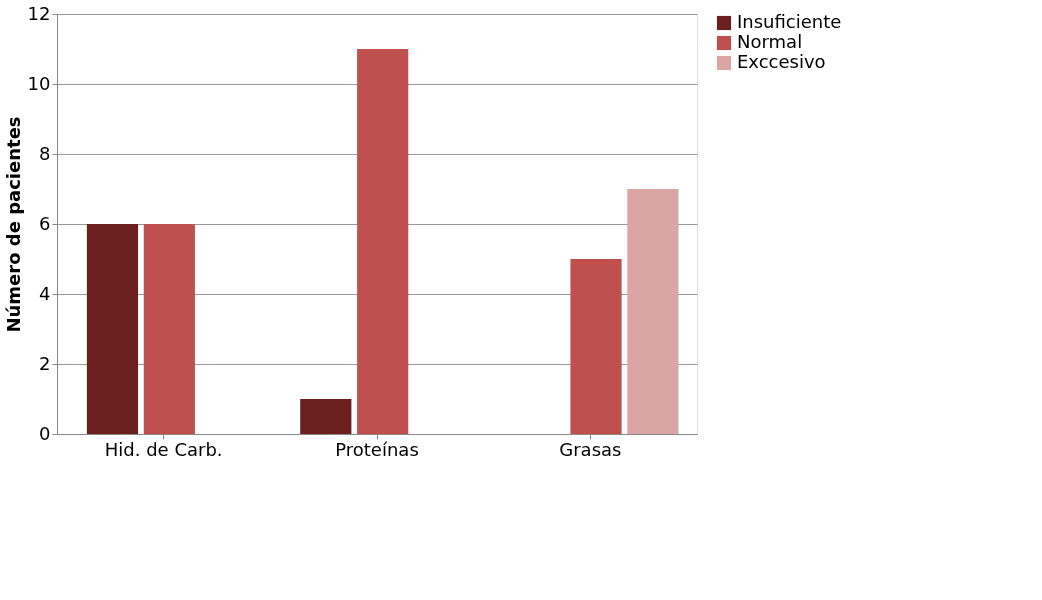  What do you see at coordinates (45, 433) in the screenshot?
I see `y-tick-label: 0` at bounding box center [45, 433].